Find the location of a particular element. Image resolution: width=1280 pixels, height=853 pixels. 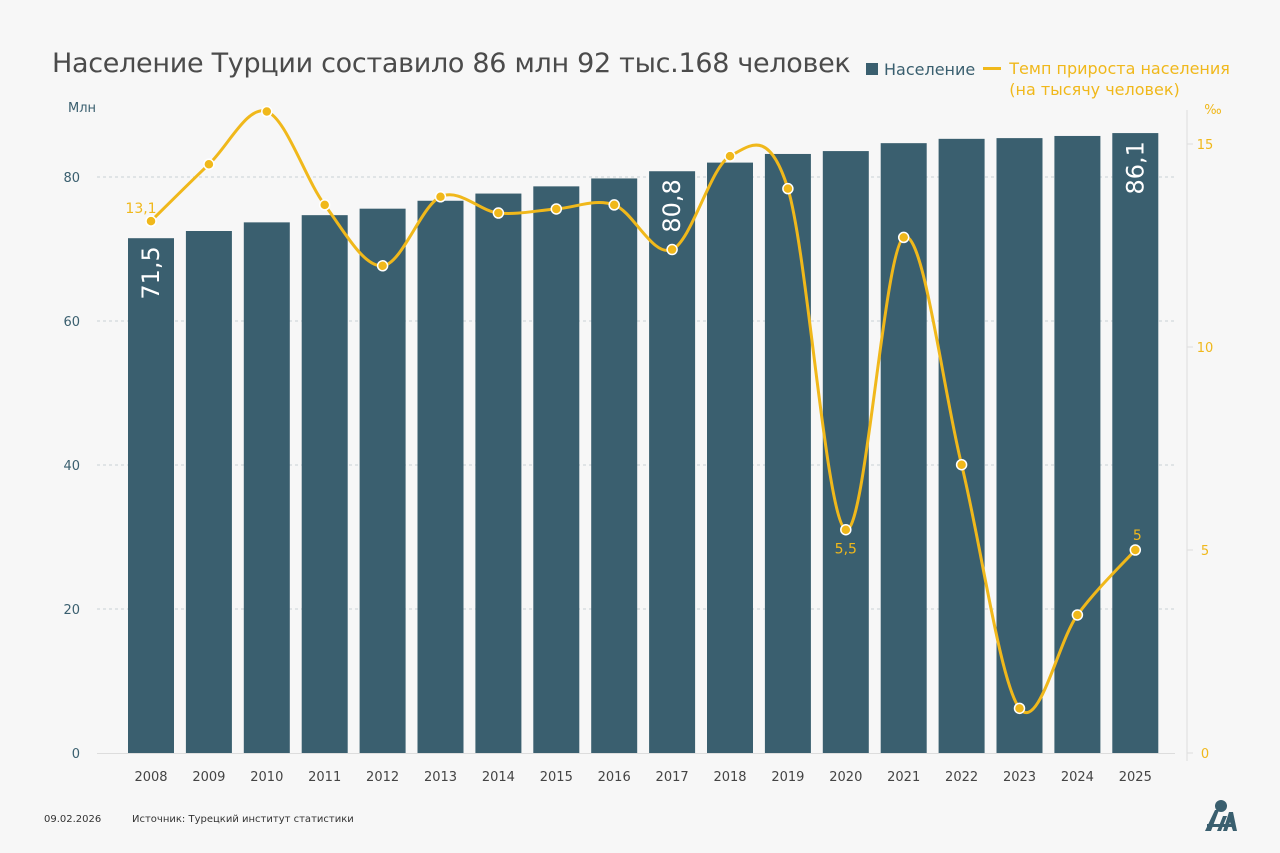

x-tick-label: 2015 is located at coordinates (556, 777).